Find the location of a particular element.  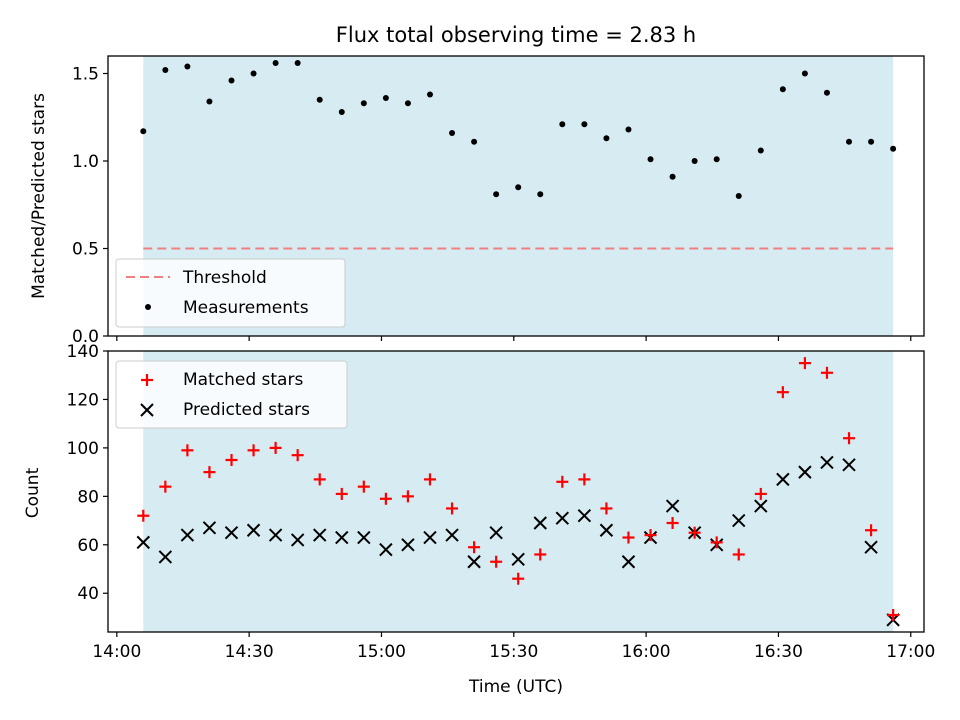

y-tick-label: 120 is located at coordinates (83, 400).